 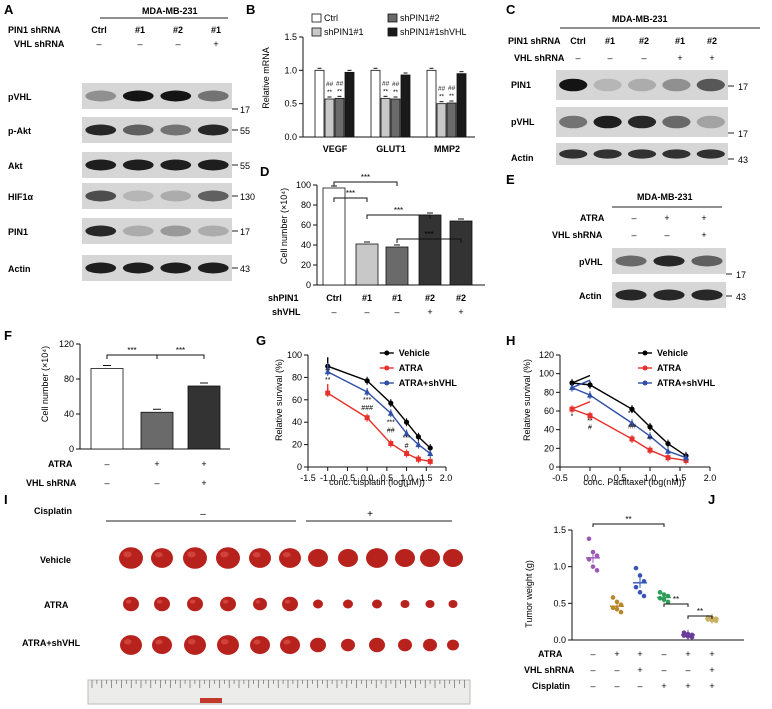 I want to click on panel-i-plus: +, so click(x=370, y=514).